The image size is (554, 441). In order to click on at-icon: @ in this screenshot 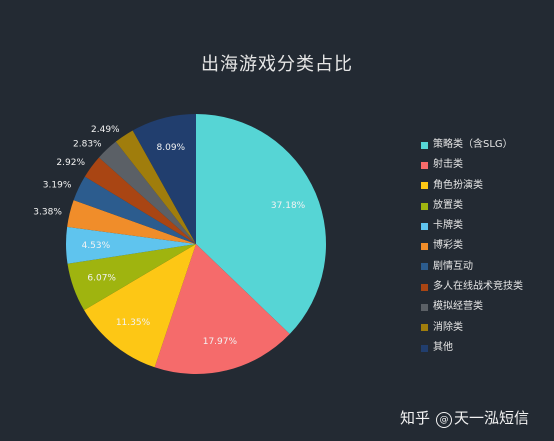, I will do `click(444, 420)`.